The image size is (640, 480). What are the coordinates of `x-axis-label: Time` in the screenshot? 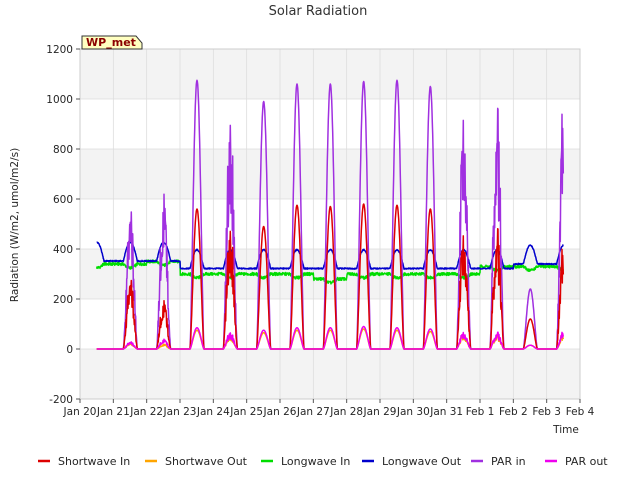 It's located at (565, 430).